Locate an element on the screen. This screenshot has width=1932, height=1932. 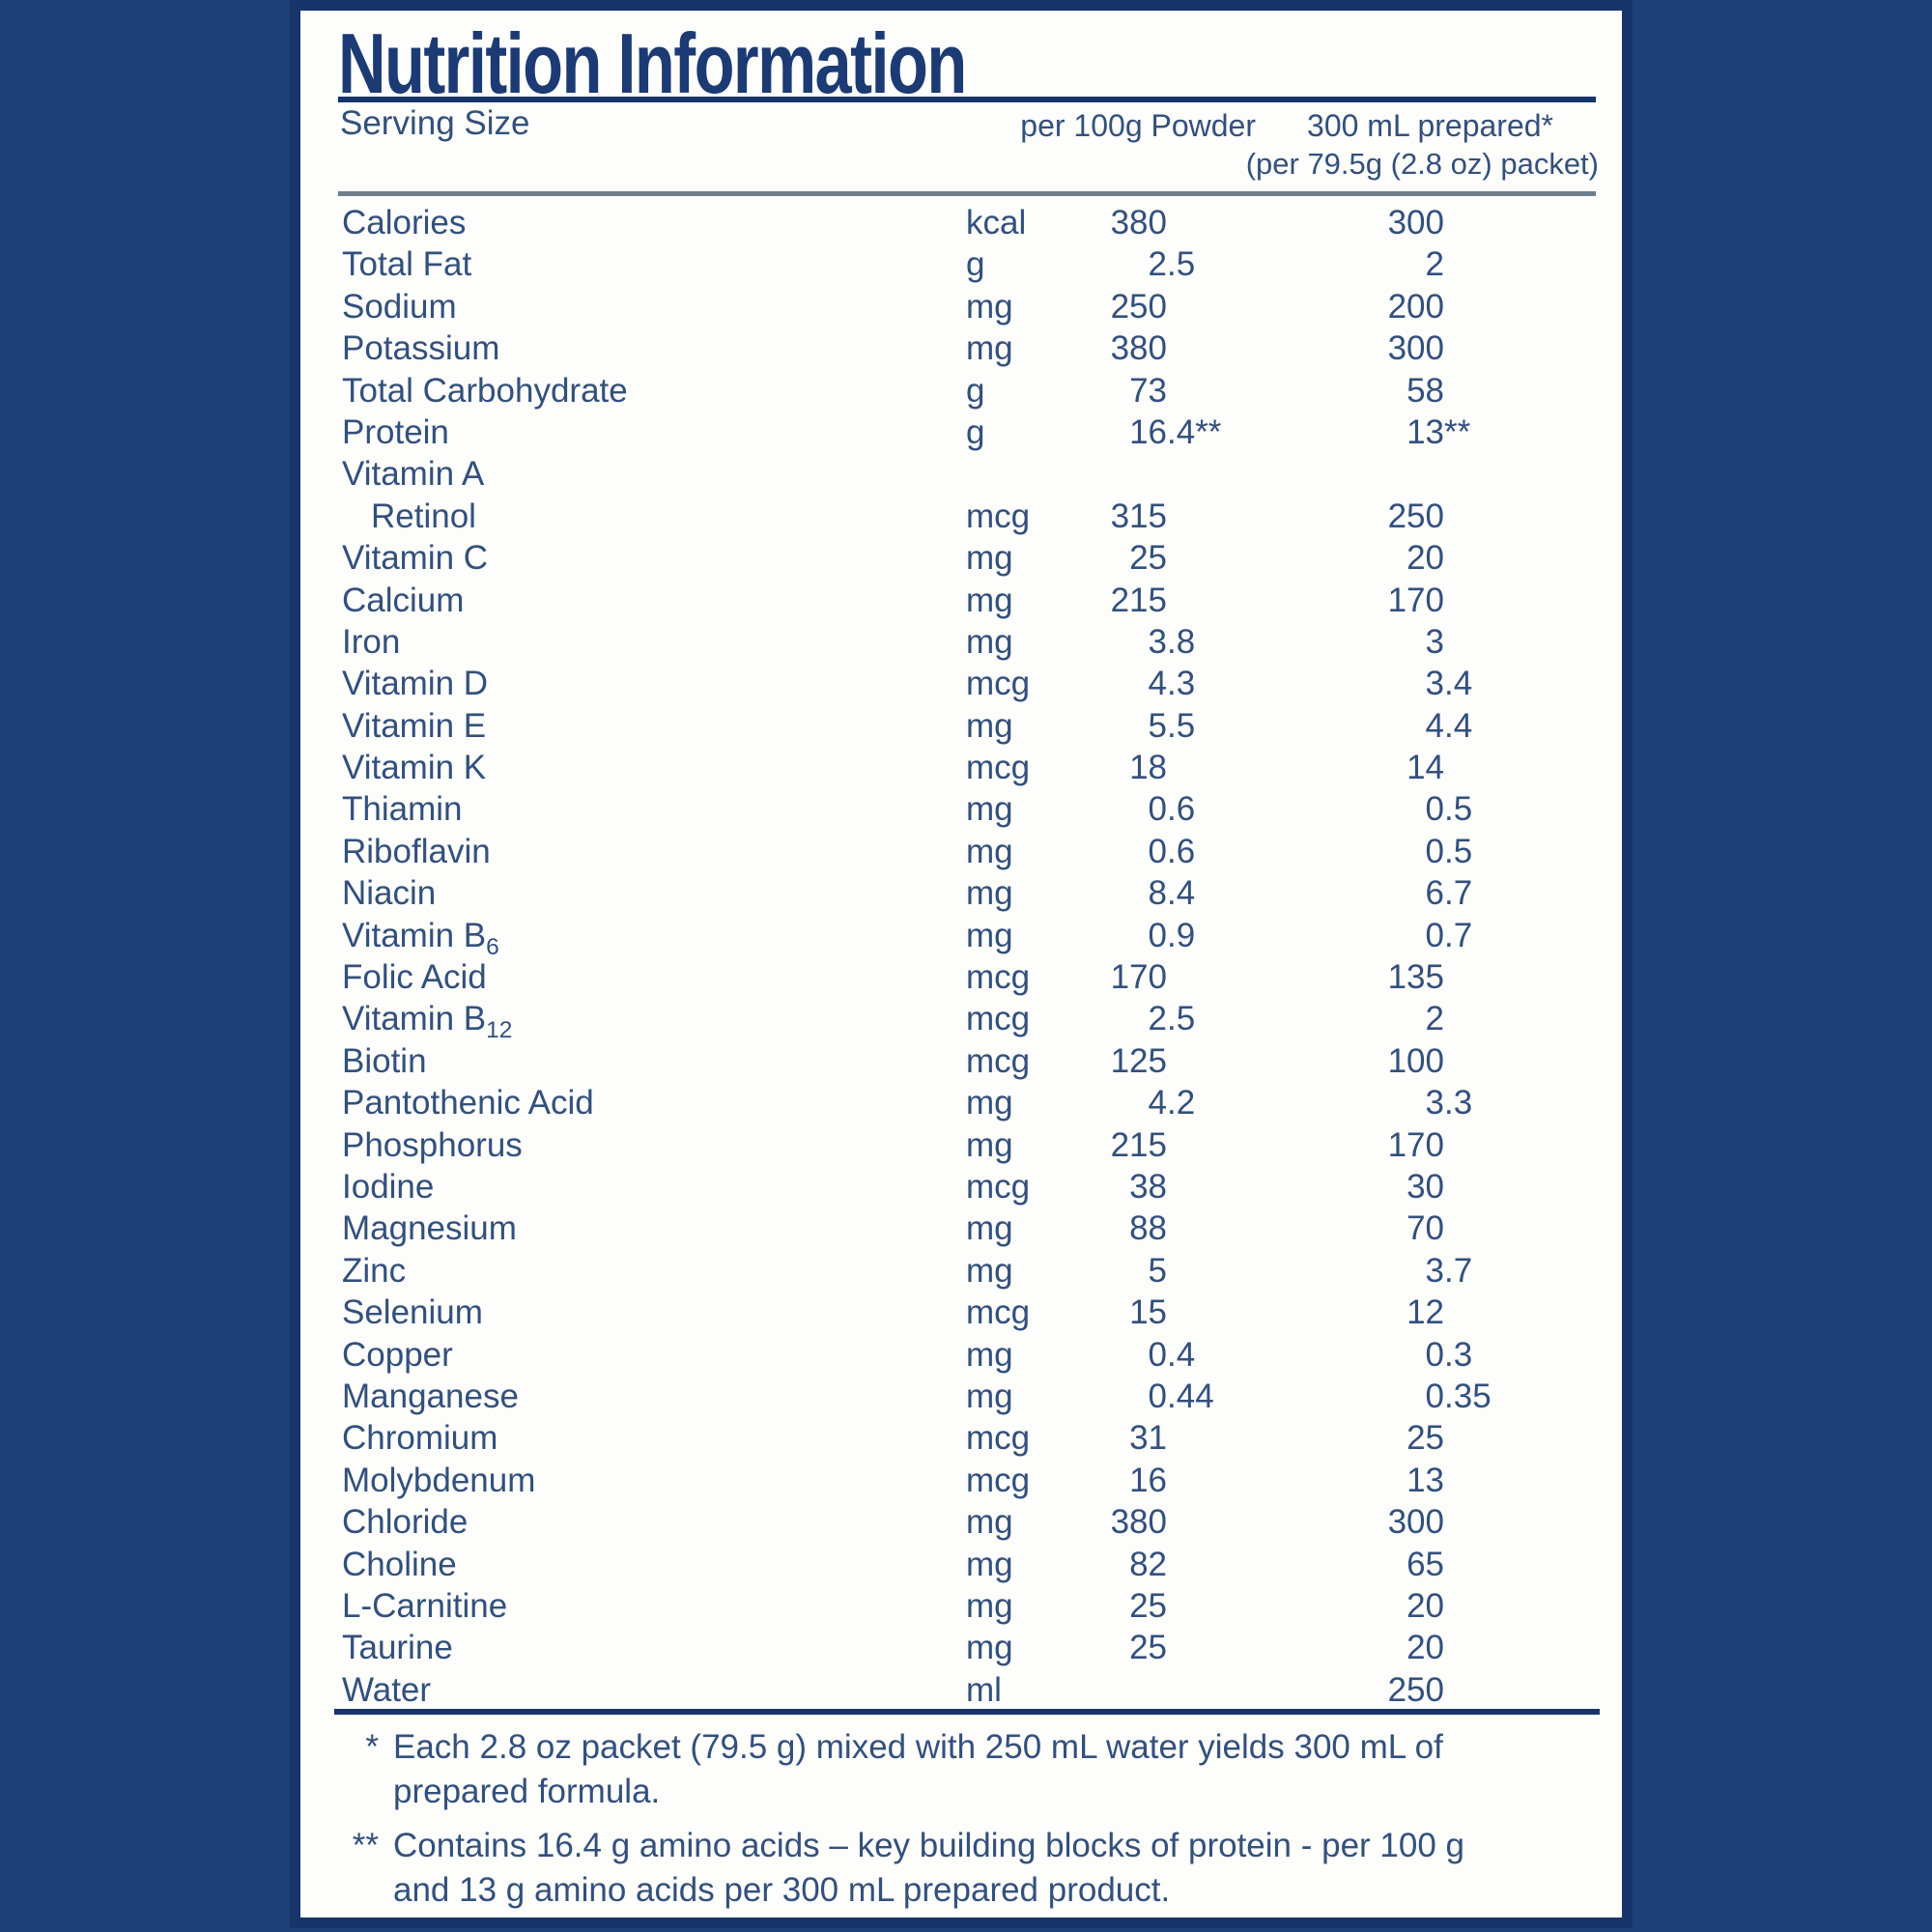
nutrient-label: Zinc is located at coordinates (374, 1270).